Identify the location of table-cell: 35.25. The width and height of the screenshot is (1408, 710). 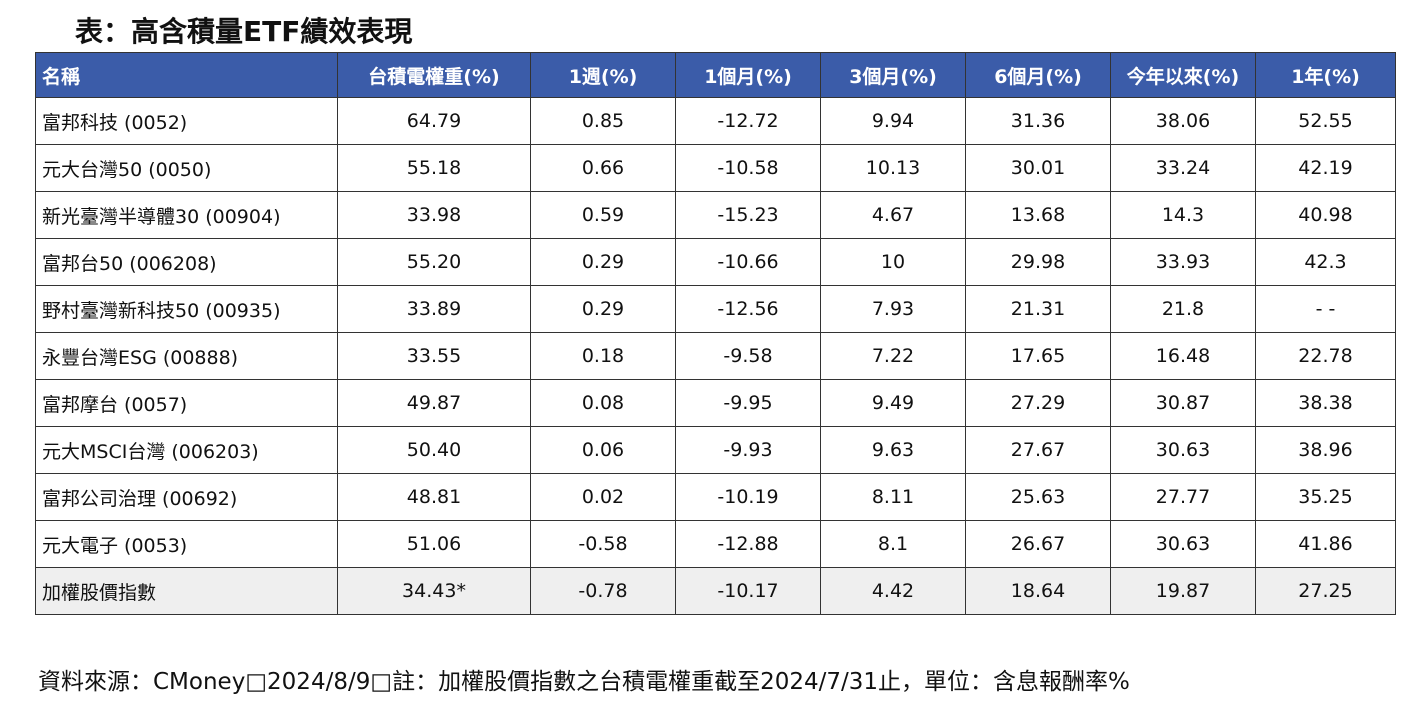
(1325, 497).